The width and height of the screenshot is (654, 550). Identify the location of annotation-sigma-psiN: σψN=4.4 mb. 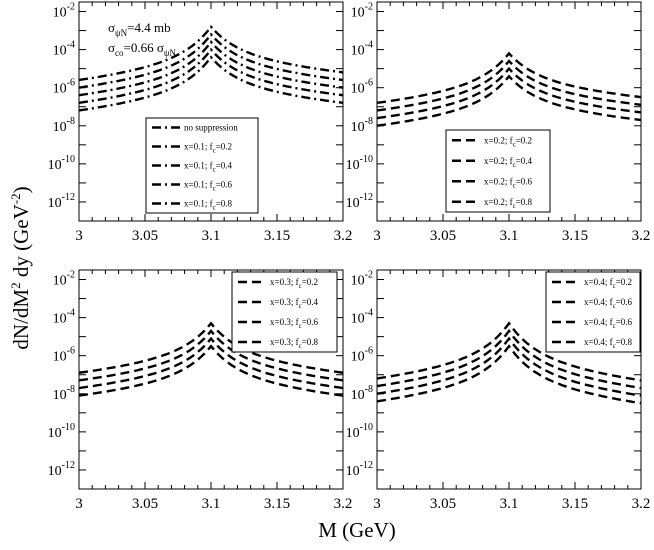
(139, 29).